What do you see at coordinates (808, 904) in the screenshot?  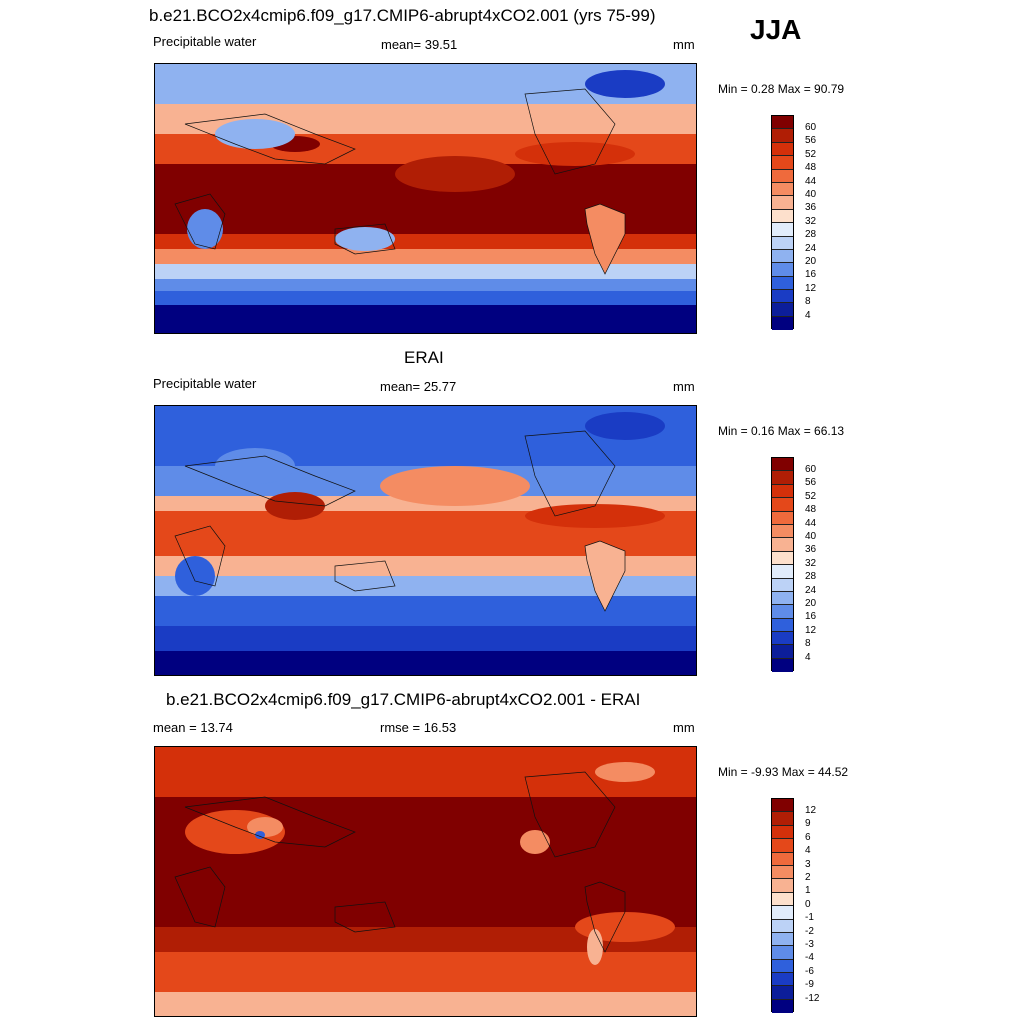 I see `colorbar-tick-label: 0` at bounding box center [808, 904].